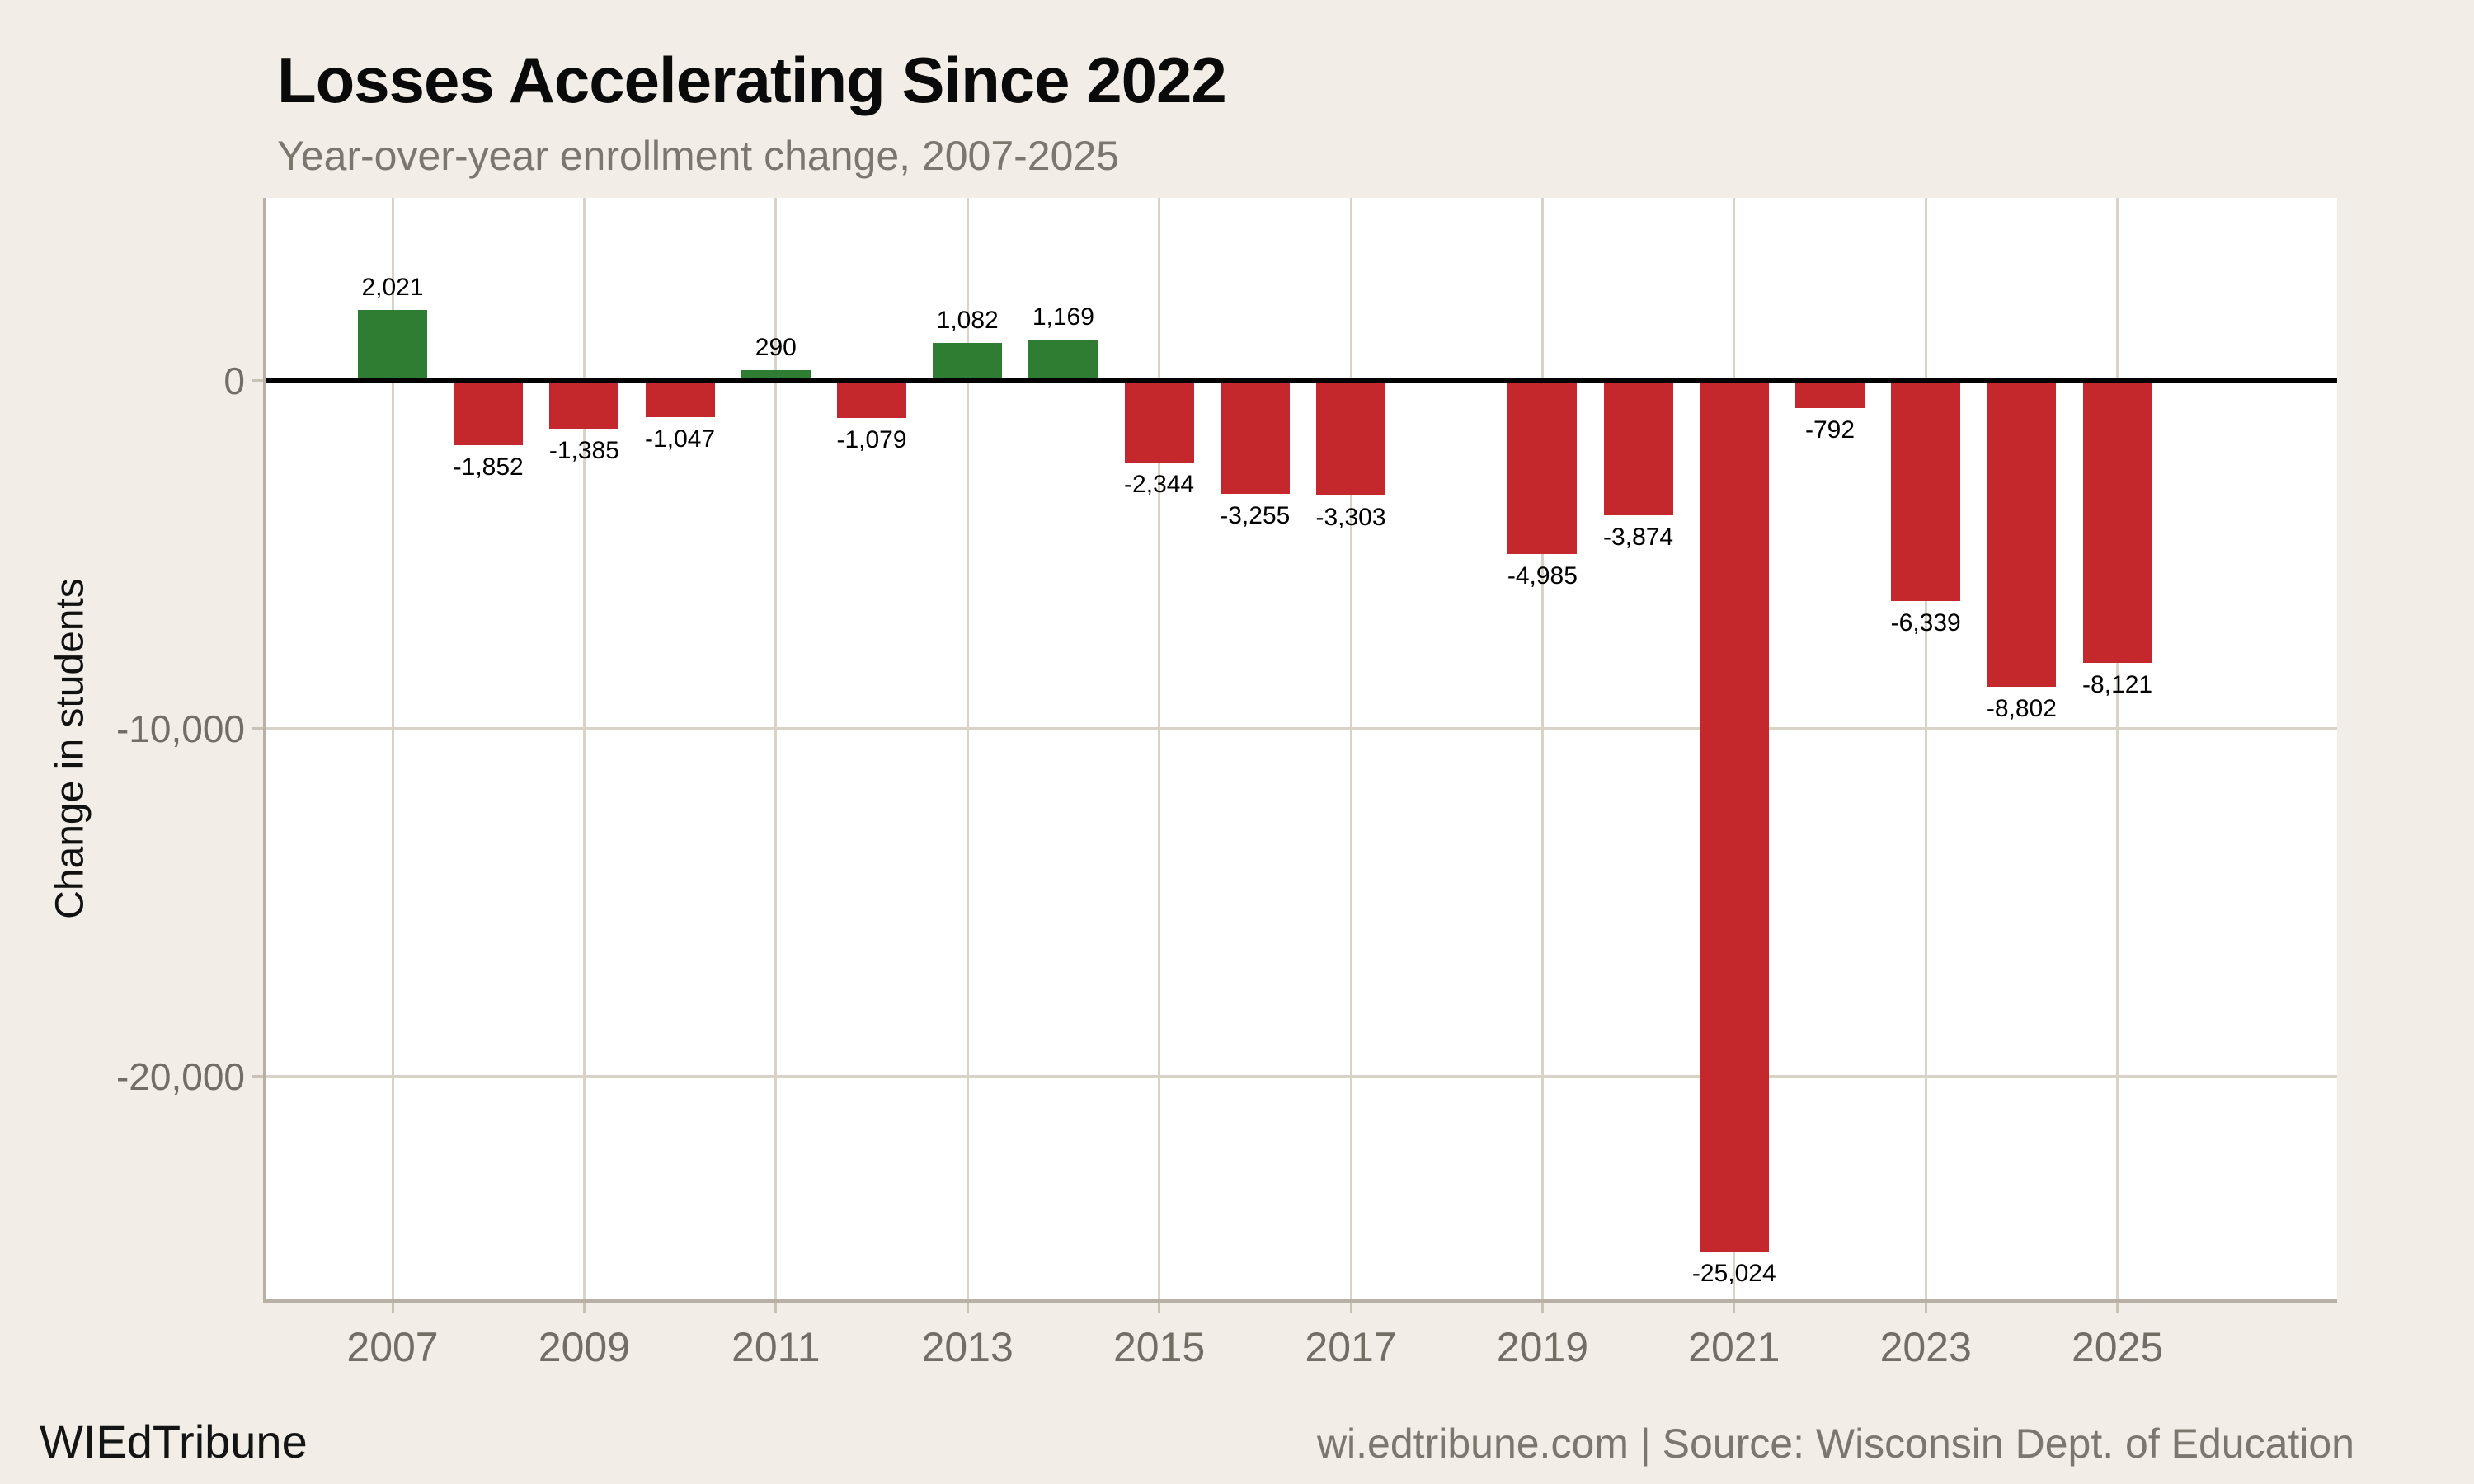 The height and width of the screenshot is (1484, 2474). Describe the element at coordinates (871, 399) in the screenshot. I see `bar-2012` at that location.